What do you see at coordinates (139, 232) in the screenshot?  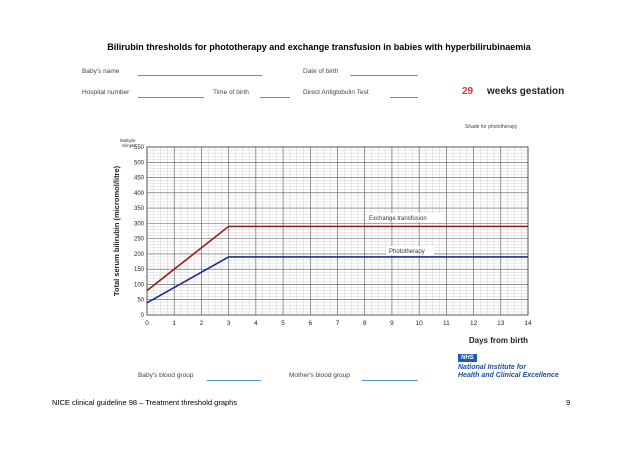 I see `y-tick-labels: 0 50 100 150 200 250 300 350 400 450 500 550` at bounding box center [139, 232].